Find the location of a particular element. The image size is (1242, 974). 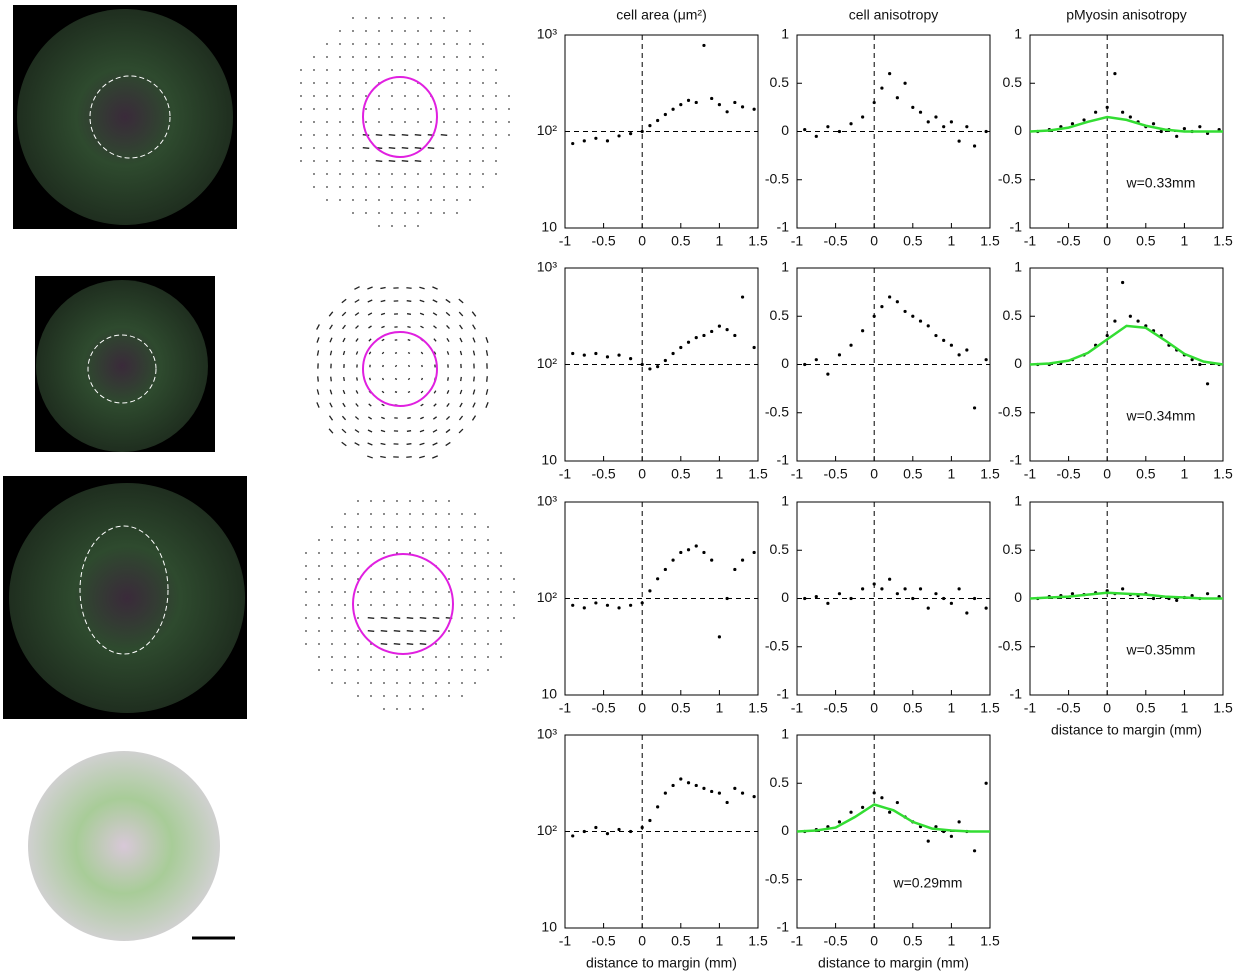

fit-width-label: w=0.29mm is located at coordinates (928, 882).